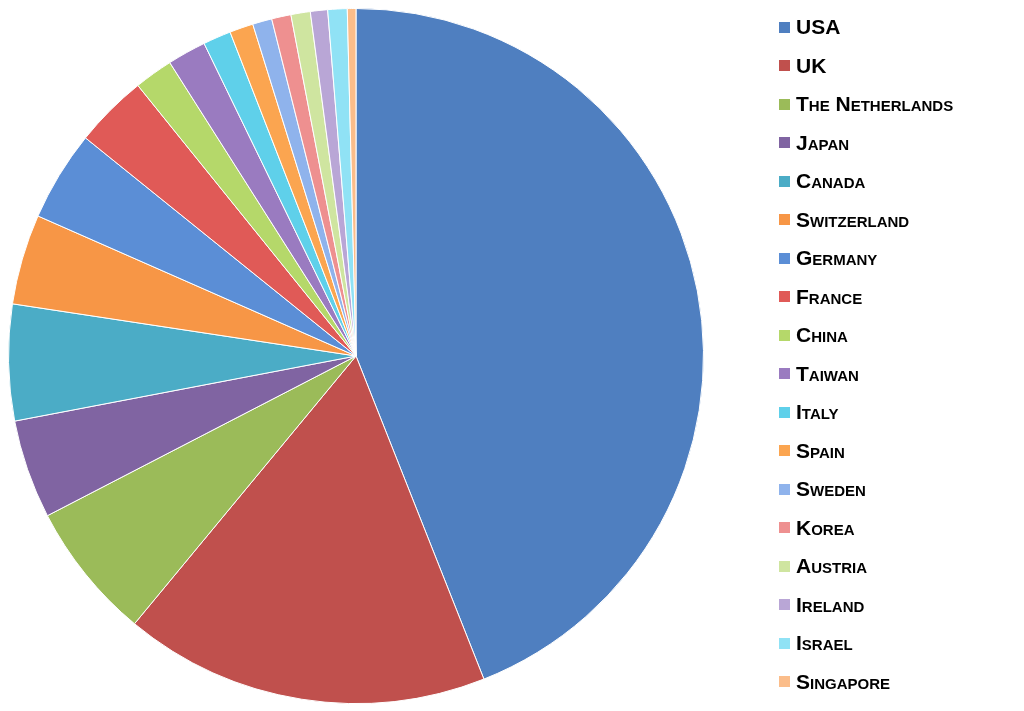  I want to click on legend-label: UK, so click(811, 65).